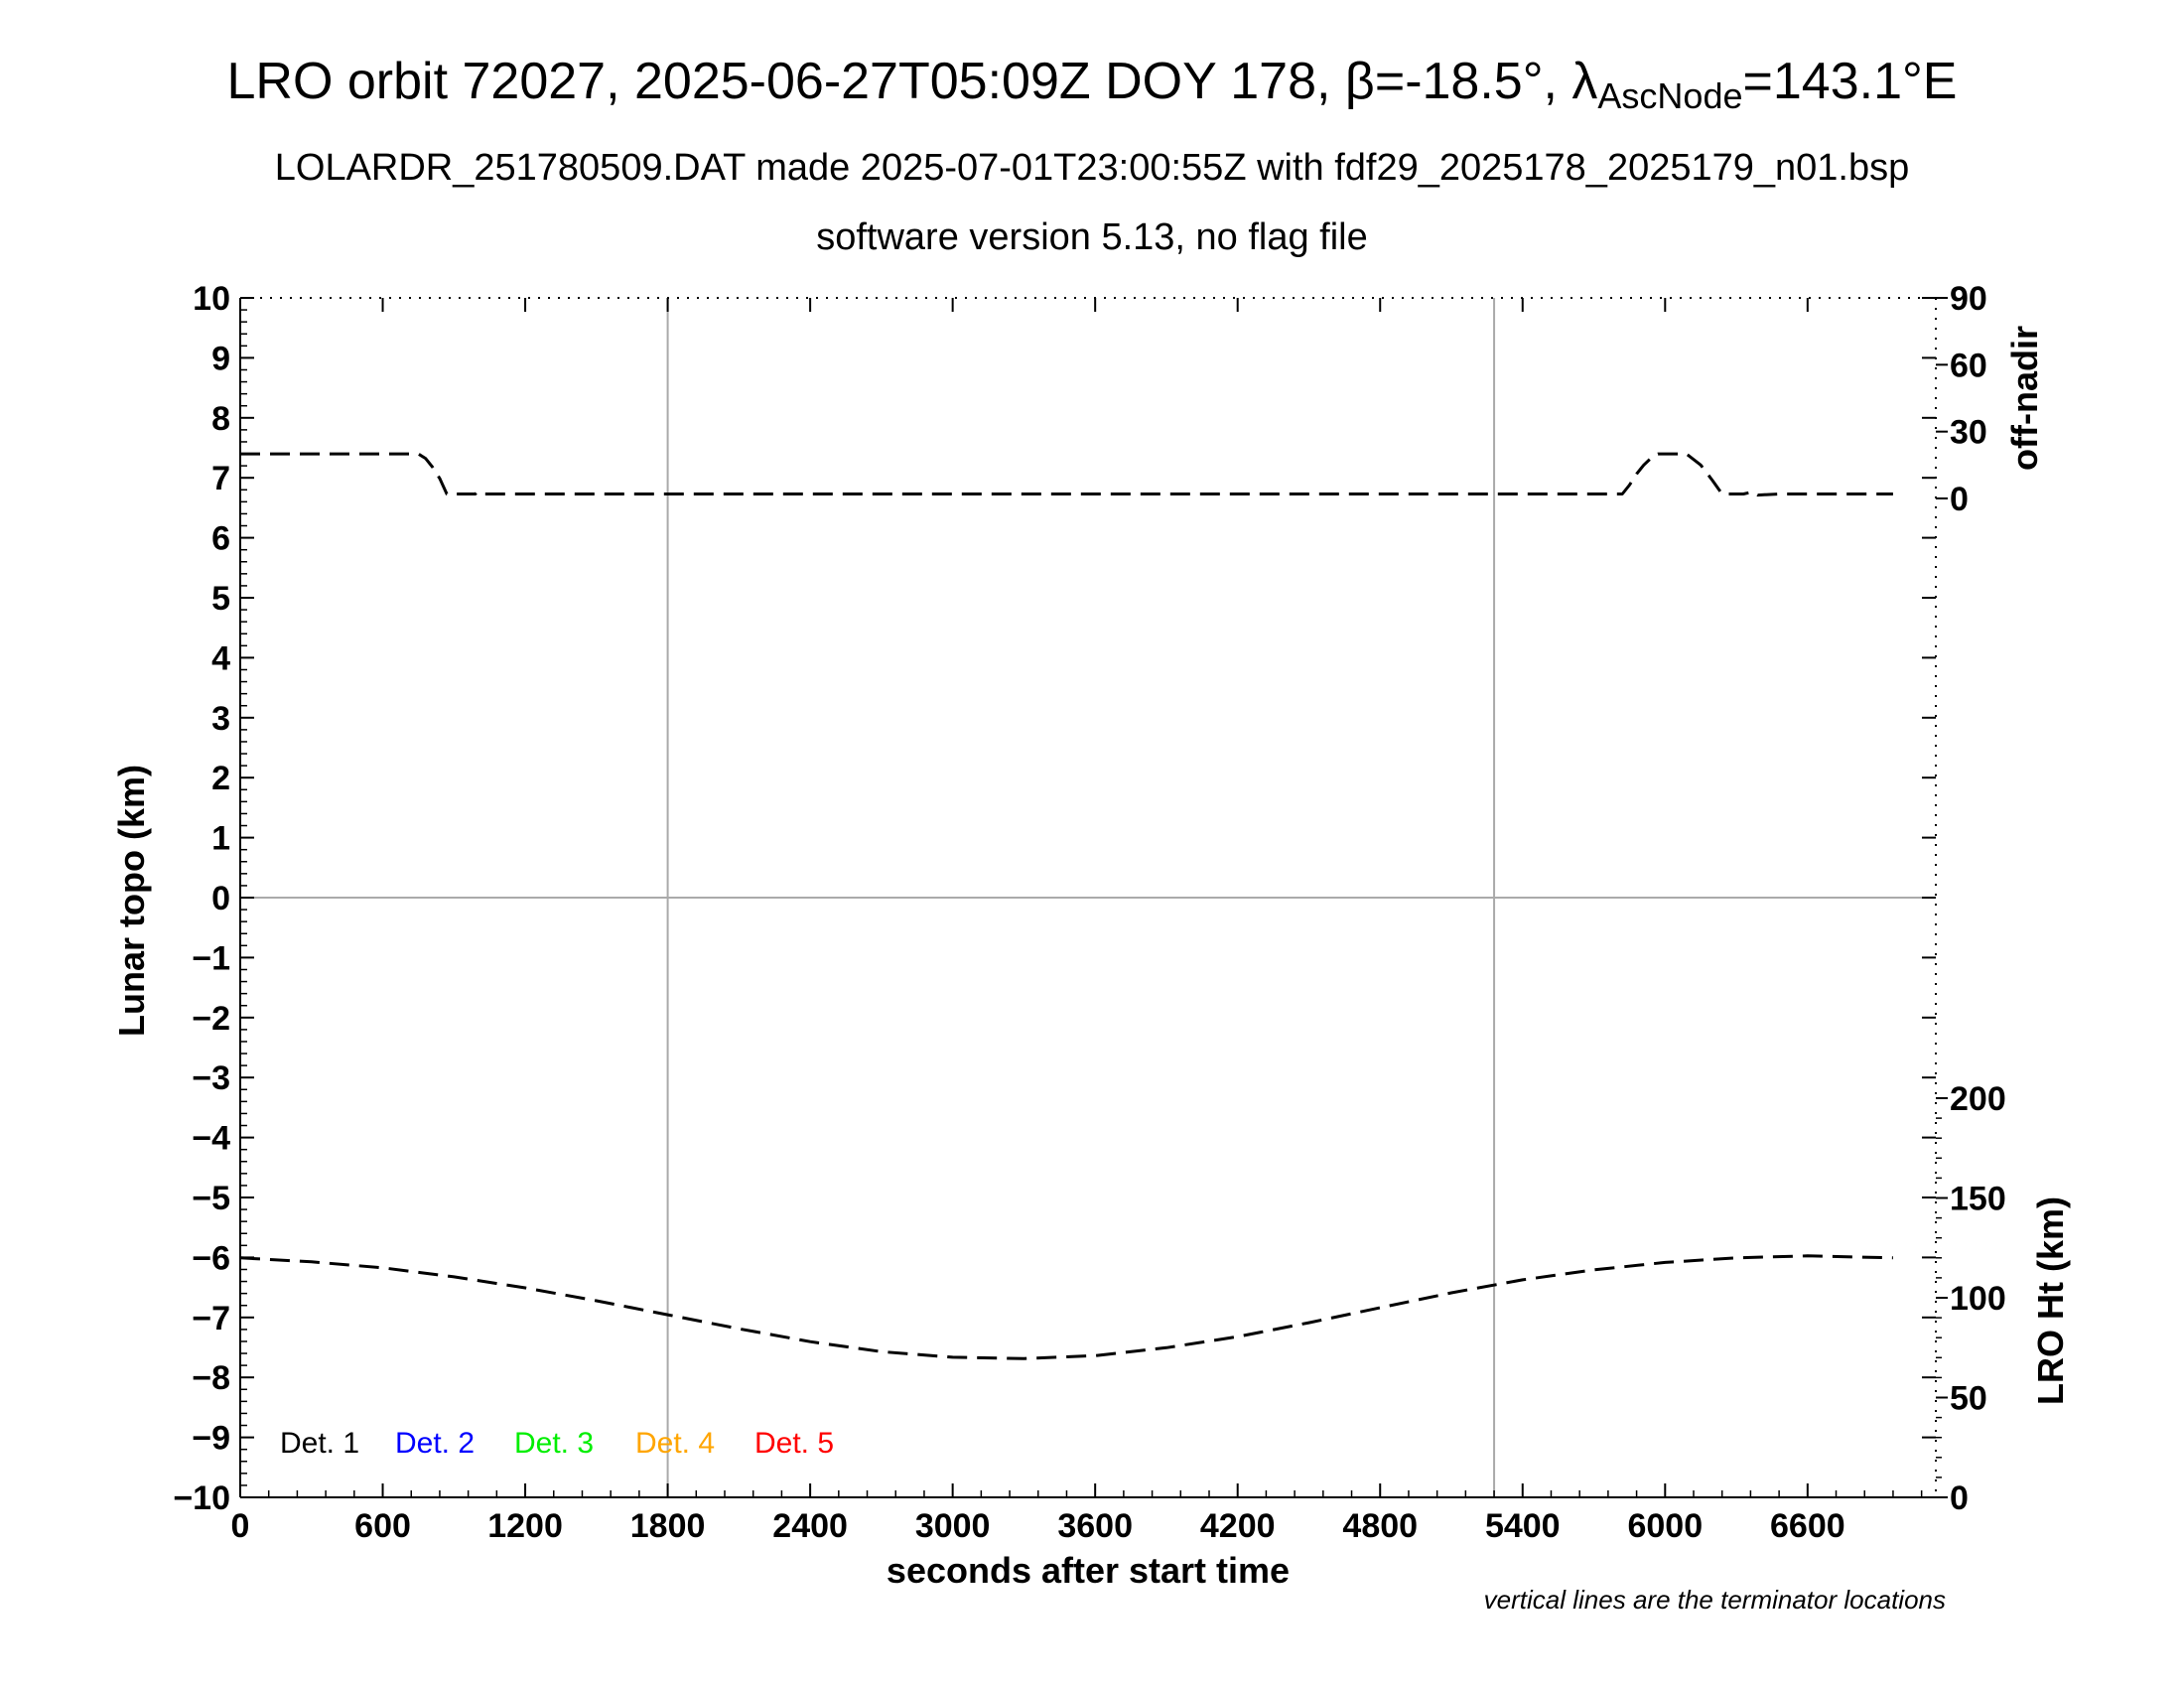 The height and width of the screenshot is (1688, 2184). I want to click on x-tick-label: 4800, so click(1380, 1526).